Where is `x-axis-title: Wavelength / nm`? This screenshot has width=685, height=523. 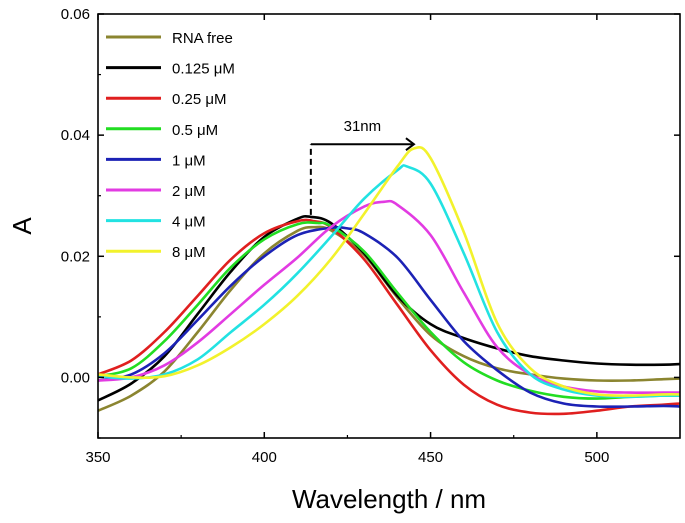
x-axis-title: Wavelength / nm is located at coordinates (389, 499).